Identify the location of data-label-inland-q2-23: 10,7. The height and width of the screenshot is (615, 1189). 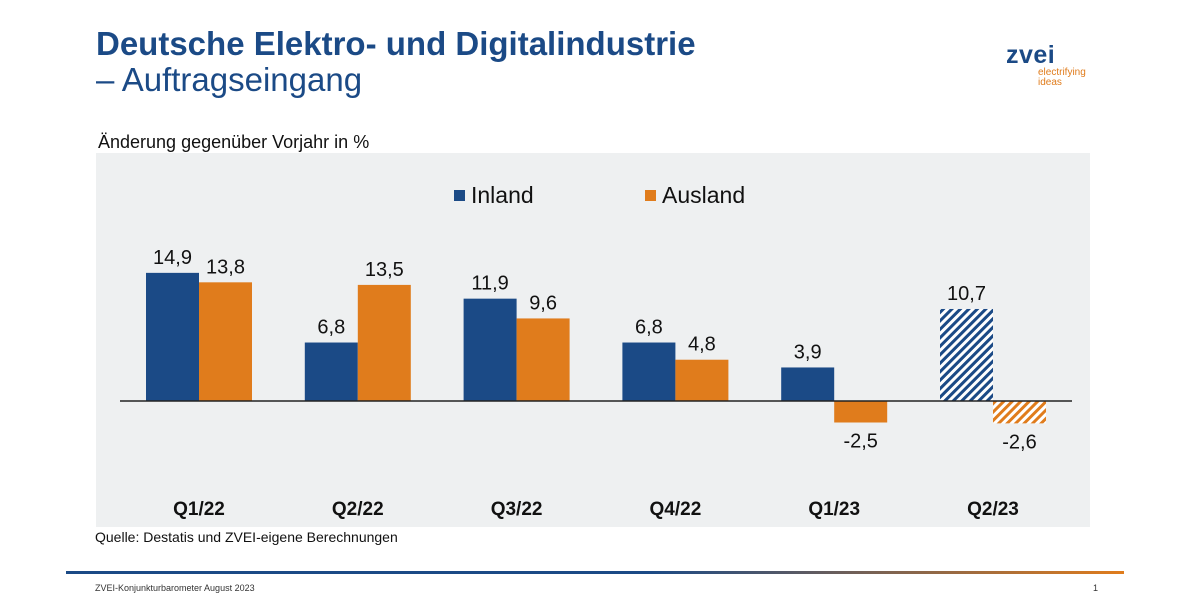
(966, 294).